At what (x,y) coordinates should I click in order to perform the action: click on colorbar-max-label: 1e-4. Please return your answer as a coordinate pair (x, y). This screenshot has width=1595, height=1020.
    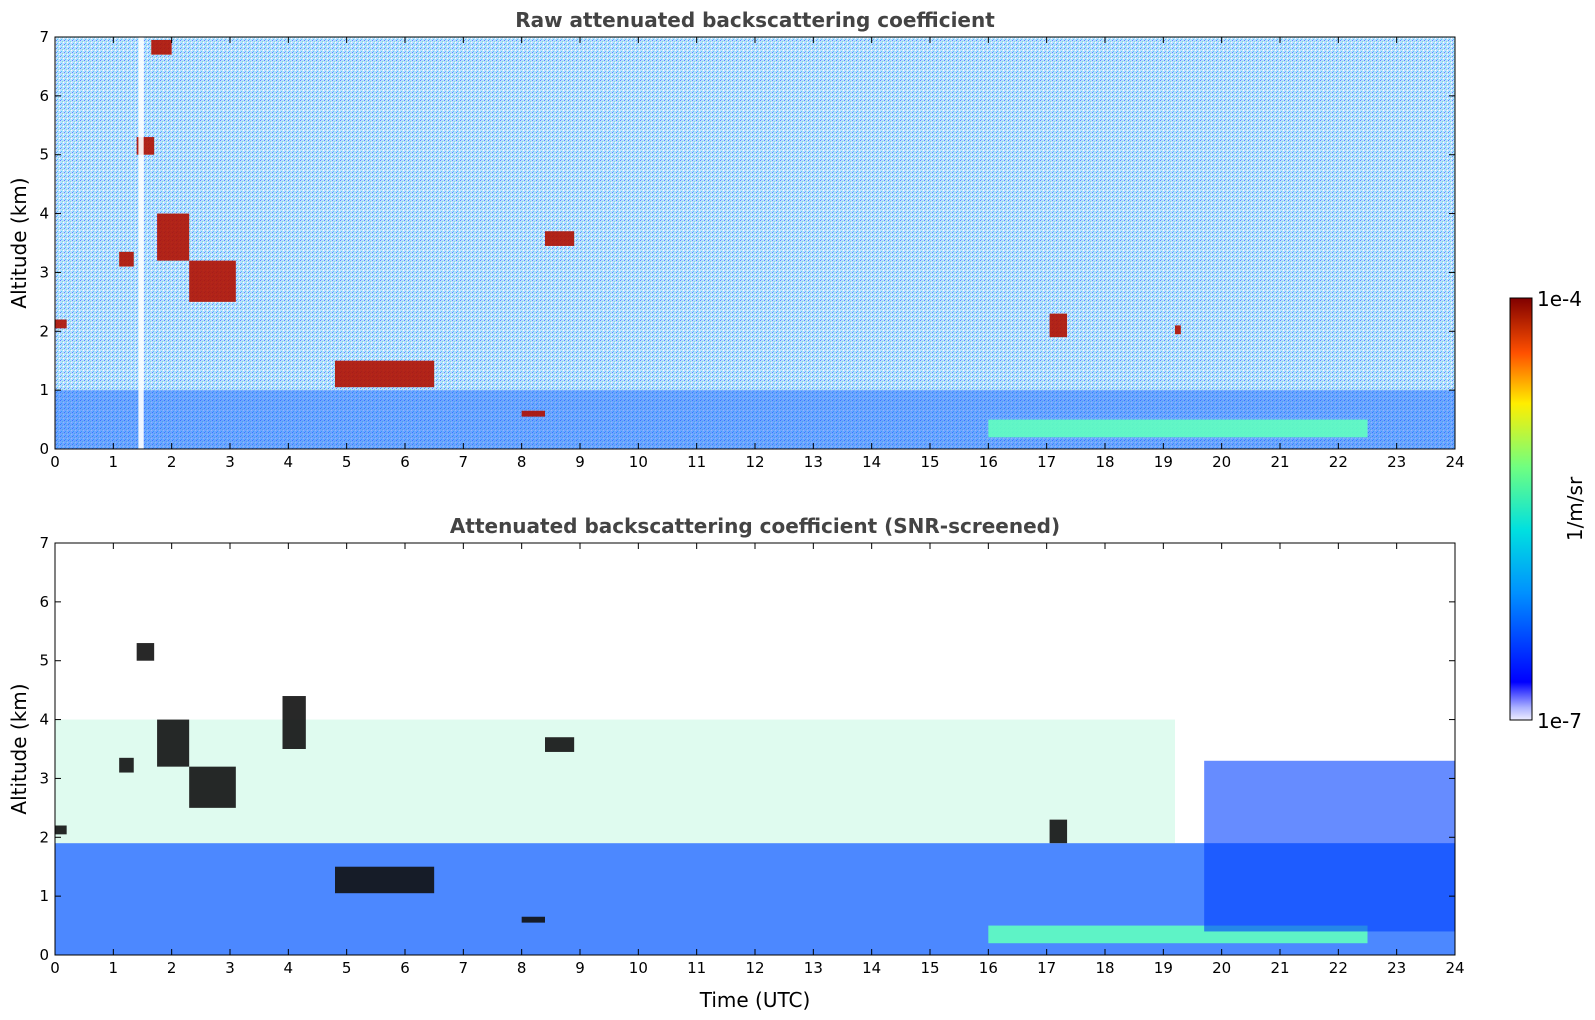
    Looking at the image, I should click on (1559, 299).